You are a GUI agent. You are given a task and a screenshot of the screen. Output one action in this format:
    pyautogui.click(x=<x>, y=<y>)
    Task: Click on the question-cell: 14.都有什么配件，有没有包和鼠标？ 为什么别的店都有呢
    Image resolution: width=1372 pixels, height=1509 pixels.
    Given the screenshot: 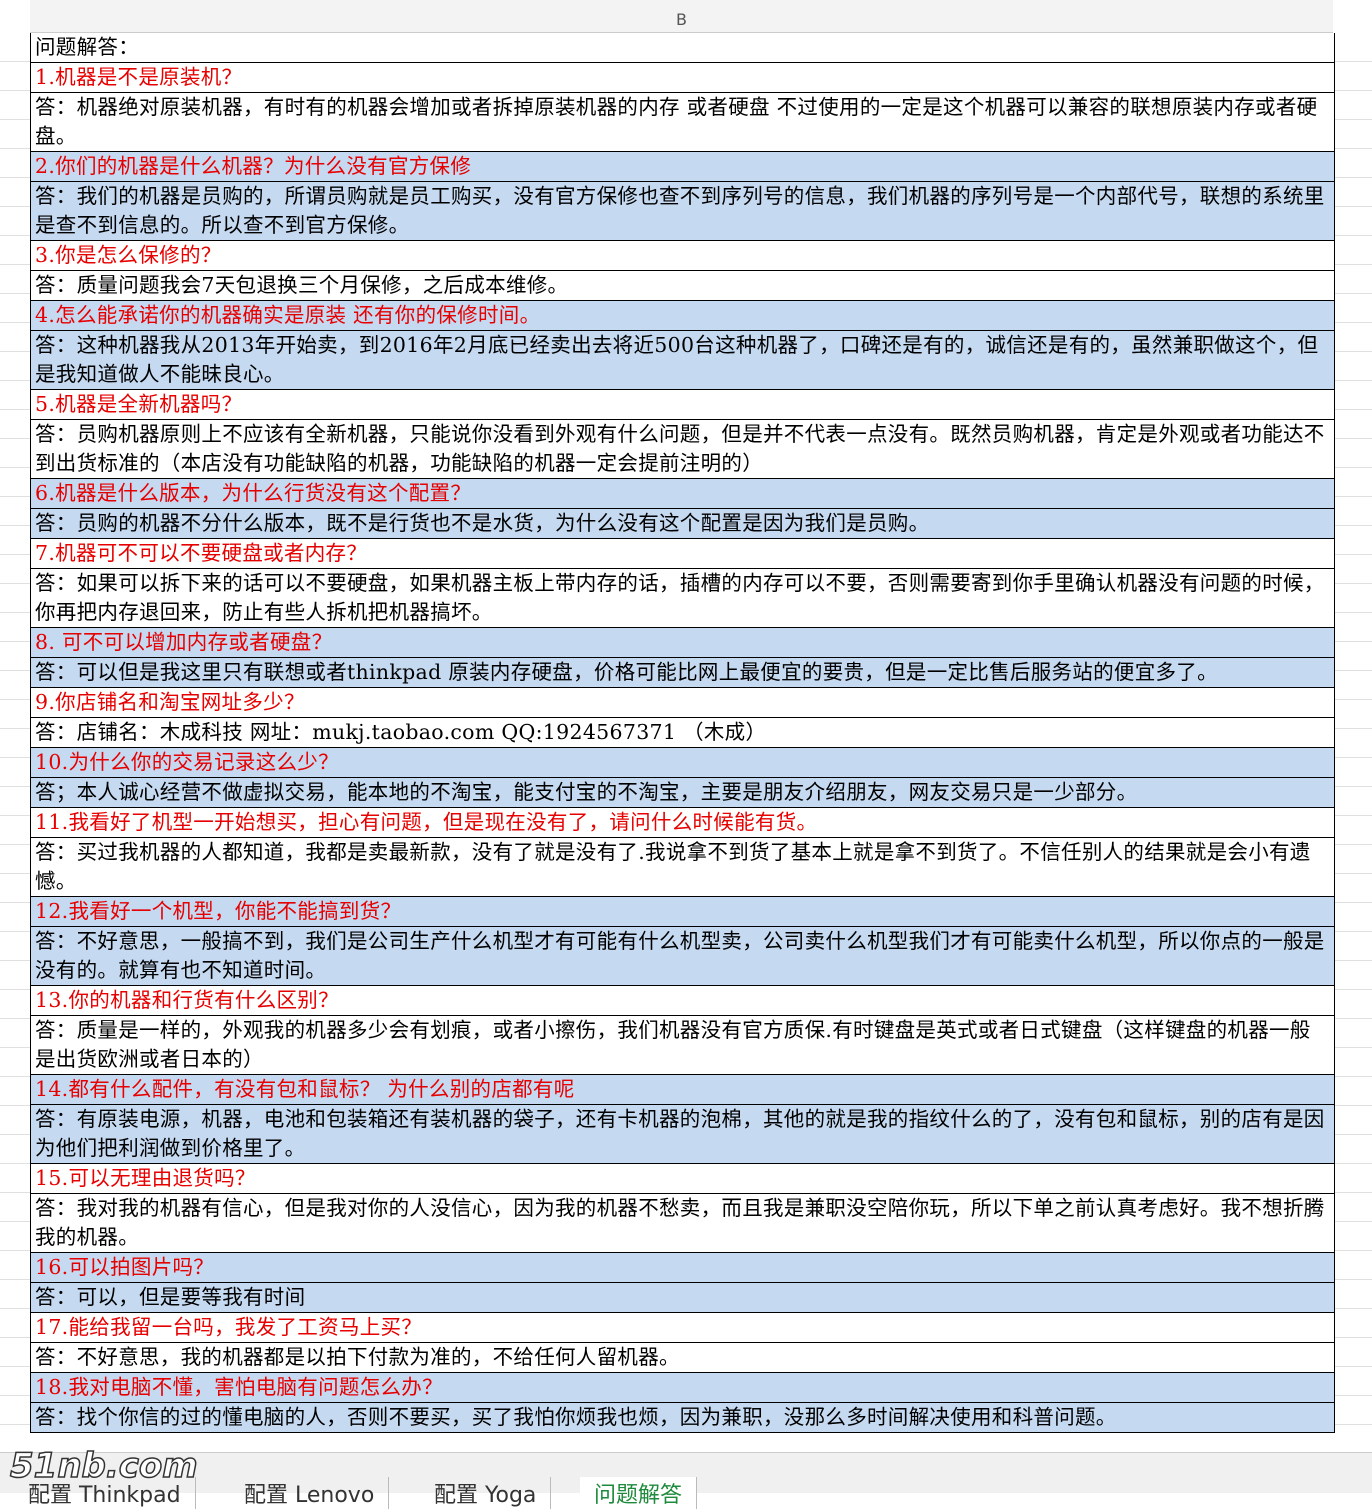 What is the action you would take?
    pyautogui.click(x=682, y=1090)
    